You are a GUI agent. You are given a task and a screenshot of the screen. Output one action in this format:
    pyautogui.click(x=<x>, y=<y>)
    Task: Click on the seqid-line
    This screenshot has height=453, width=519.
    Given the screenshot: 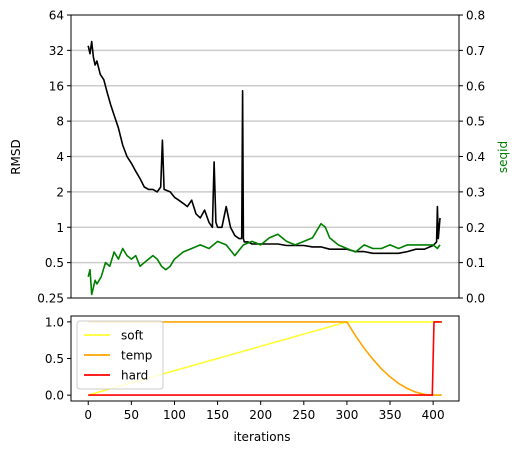 What is the action you would take?
    pyautogui.click(x=264, y=259)
    